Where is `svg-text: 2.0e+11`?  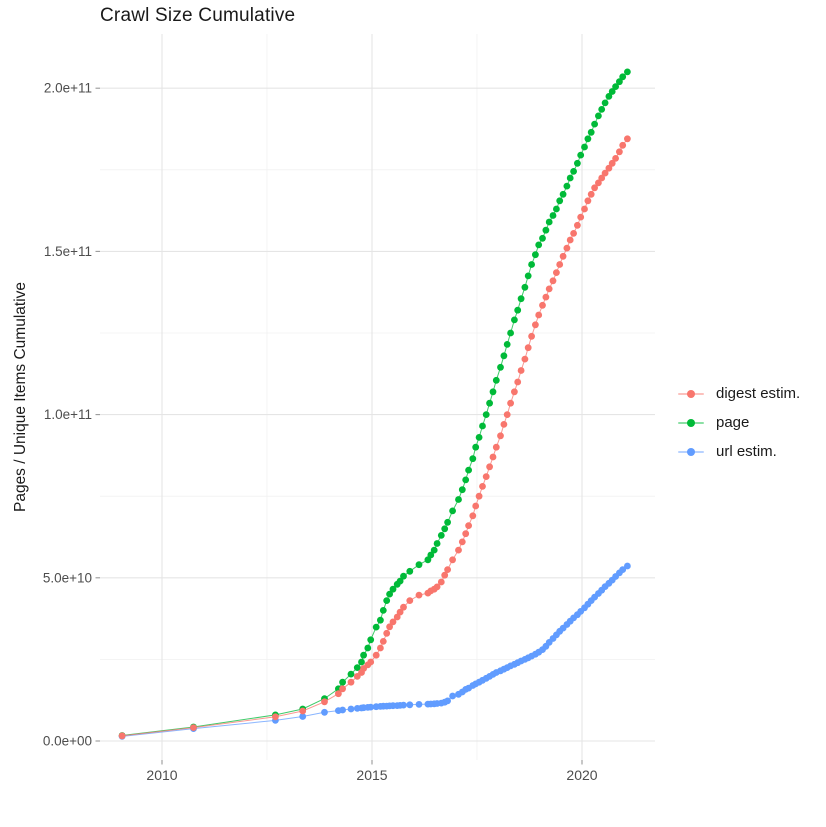 svg-text: 2.0e+11 is located at coordinates (68, 88).